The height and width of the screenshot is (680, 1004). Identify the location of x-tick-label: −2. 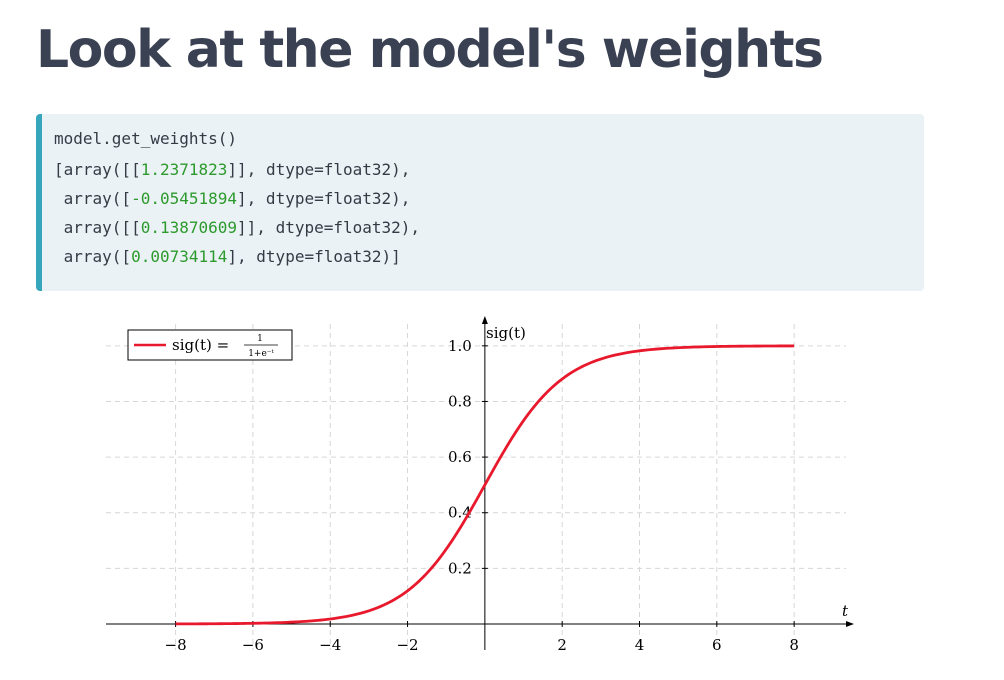
(407, 645).